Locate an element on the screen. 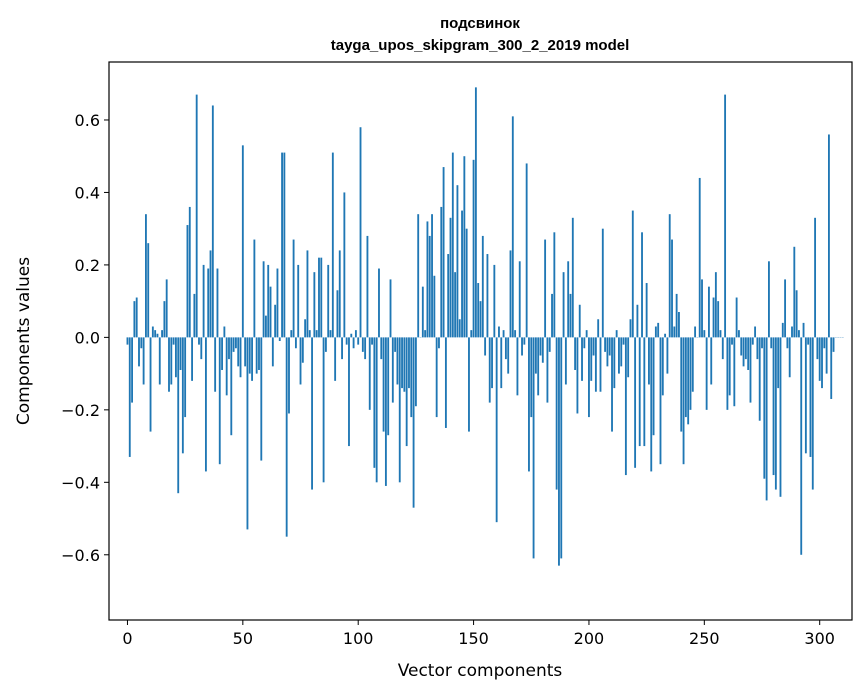 This screenshot has width=867, height=696. x-tick-label: 150 is located at coordinates (473, 638).